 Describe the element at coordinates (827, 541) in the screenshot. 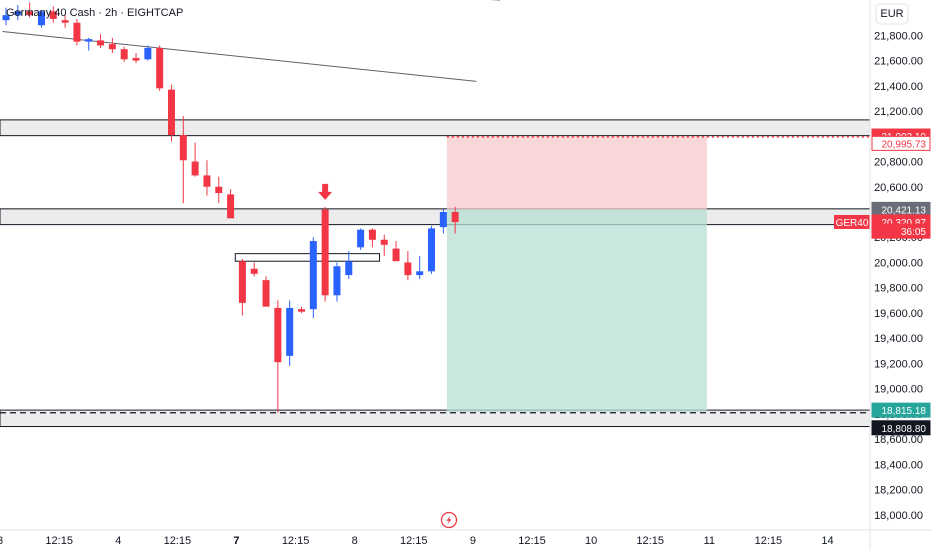

I see `x-tick-label: 14` at that location.